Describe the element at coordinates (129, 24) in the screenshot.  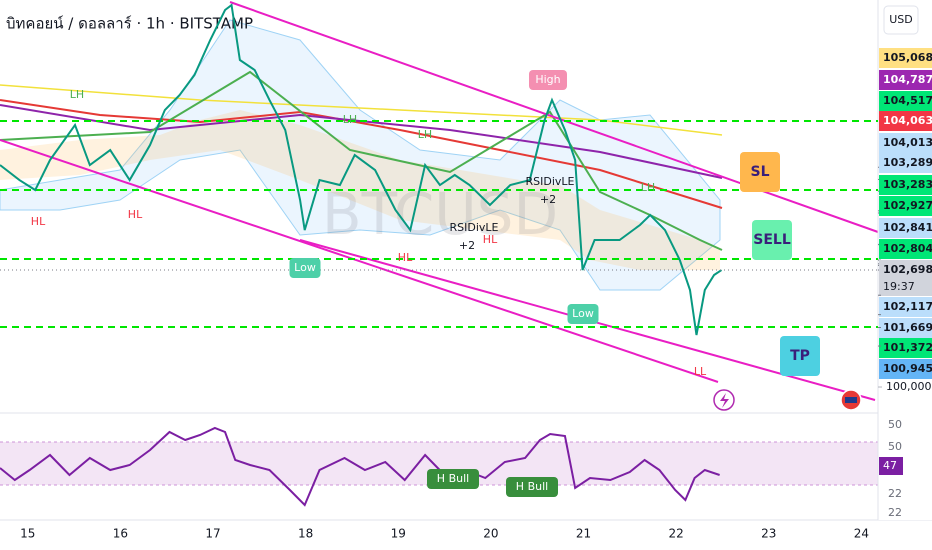
I see `chart-title: บิทคอยน์ / ดอลลาร์ · 1h · BITSTAMP` at that location.